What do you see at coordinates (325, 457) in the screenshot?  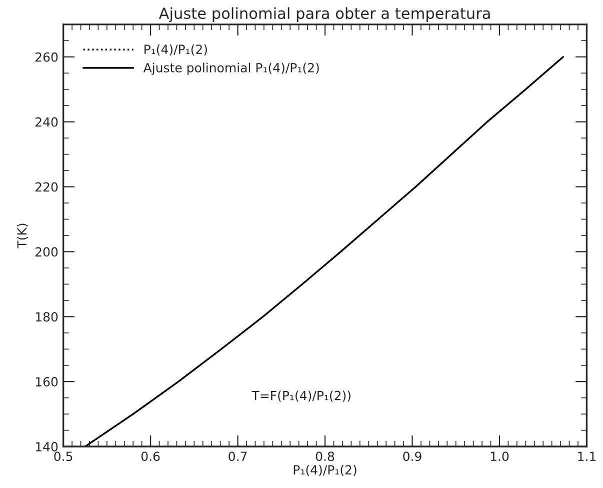 I see `x-tick-label: 0.8` at bounding box center [325, 457].